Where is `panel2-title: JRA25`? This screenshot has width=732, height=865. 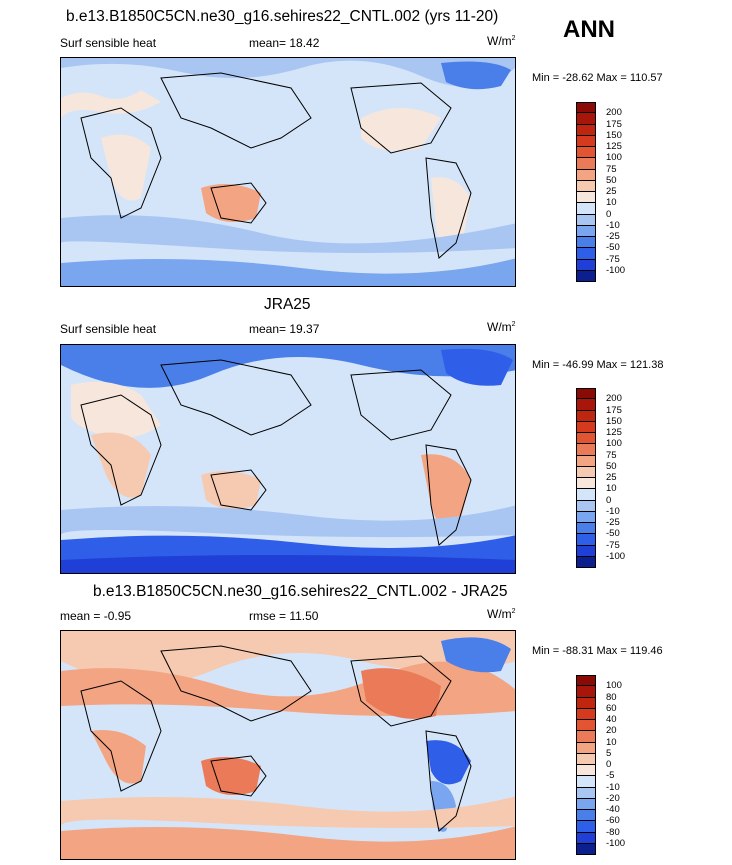
panel2-title: JRA25 is located at coordinates (287, 304).